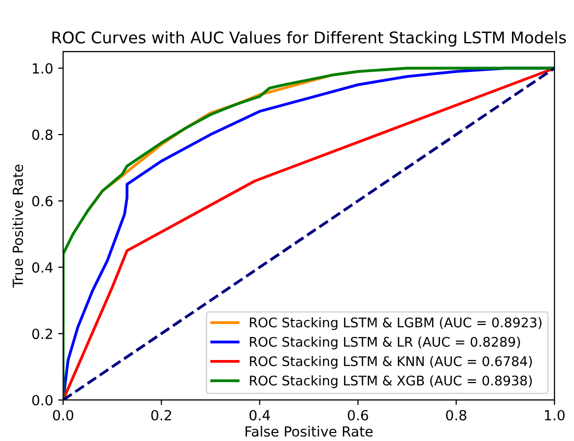  What do you see at coordinates (554, 415) in the screenshot?
I see `x-tick-label: 1.0` at bounding box center [554, 415].